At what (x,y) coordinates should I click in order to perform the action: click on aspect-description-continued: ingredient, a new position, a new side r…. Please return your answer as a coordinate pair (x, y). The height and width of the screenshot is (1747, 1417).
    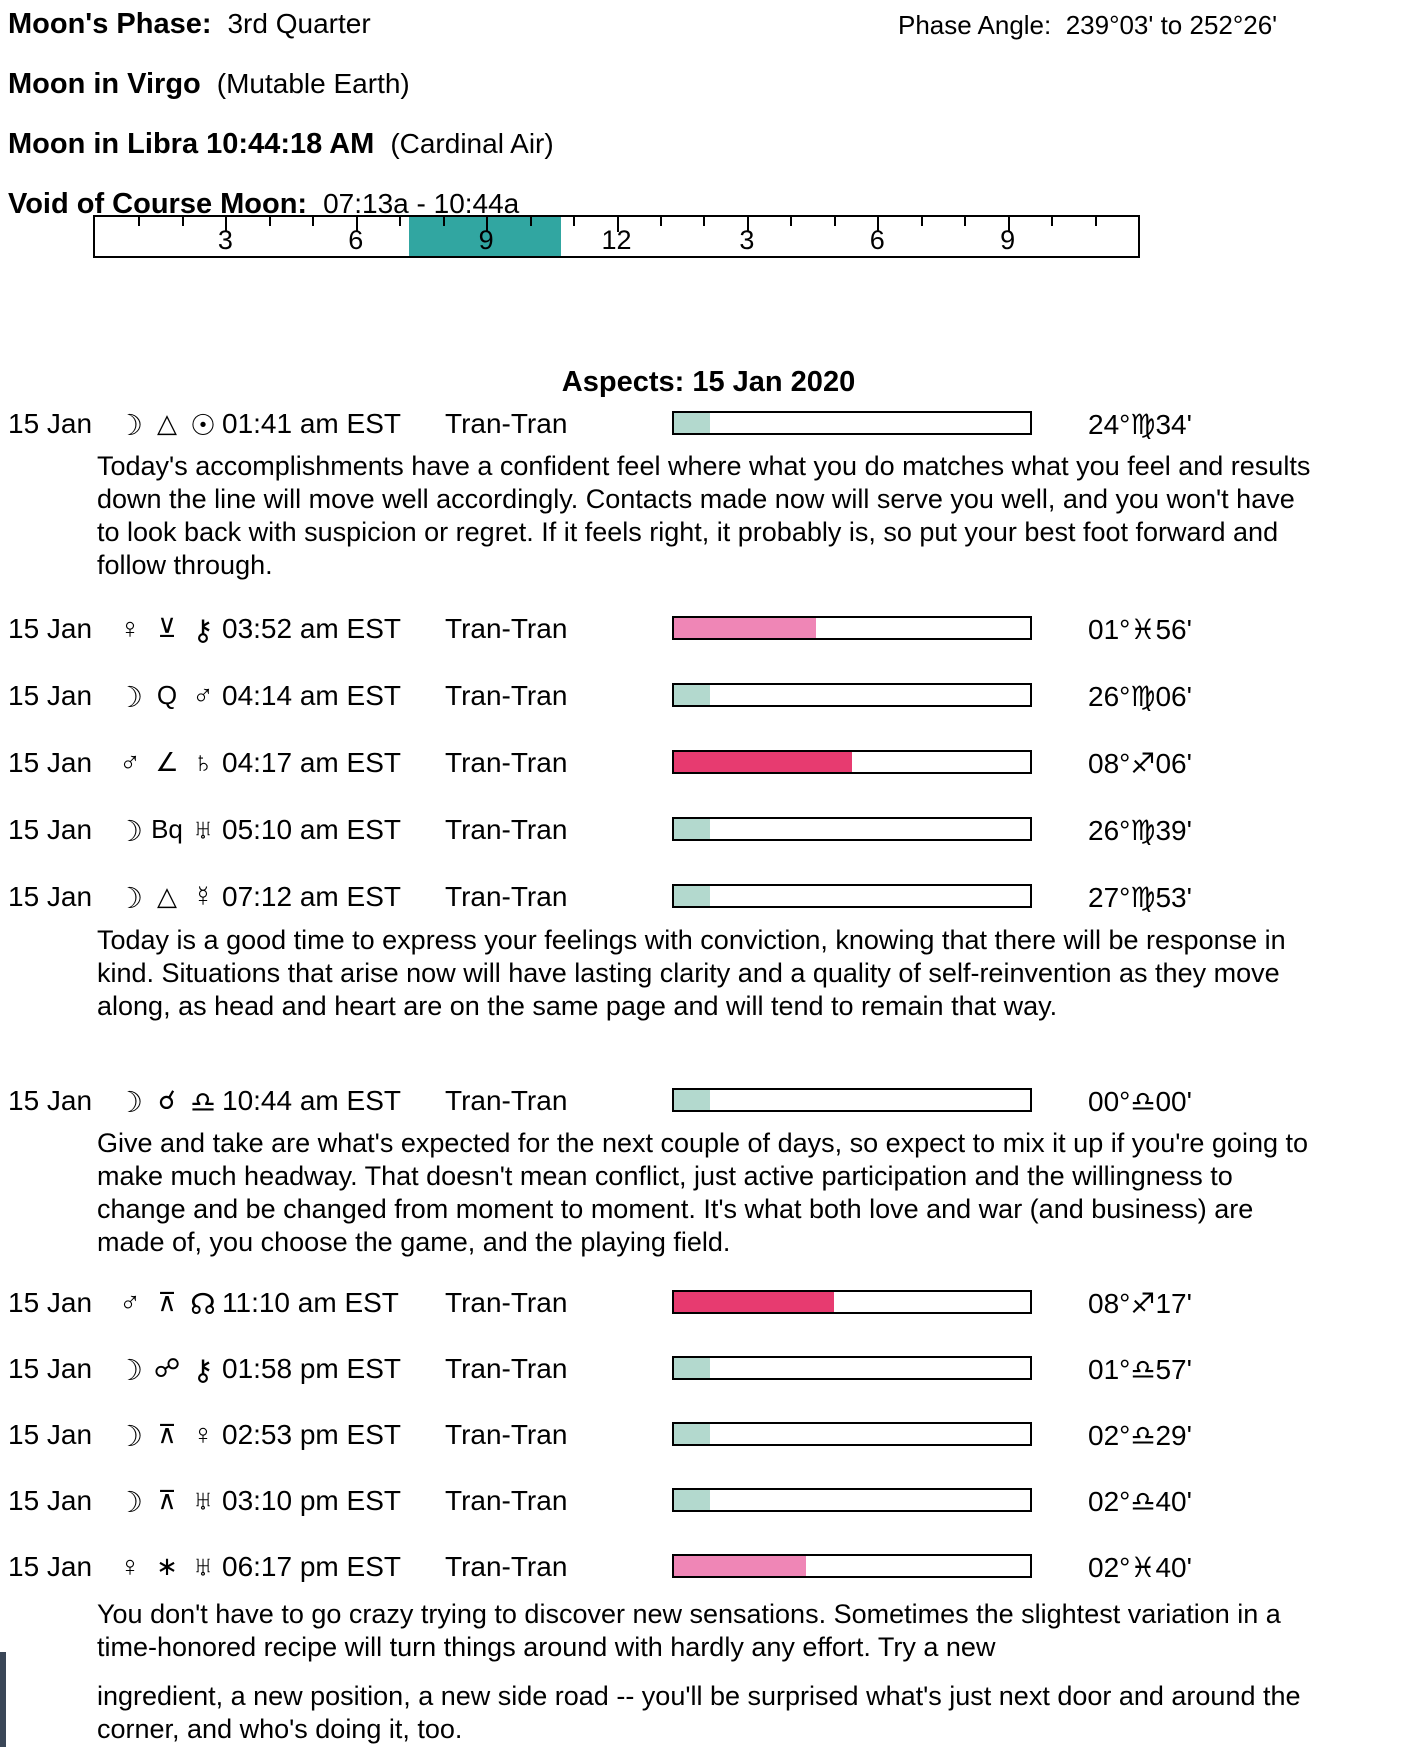
    Looking at the image, I should click on (699, 1712).